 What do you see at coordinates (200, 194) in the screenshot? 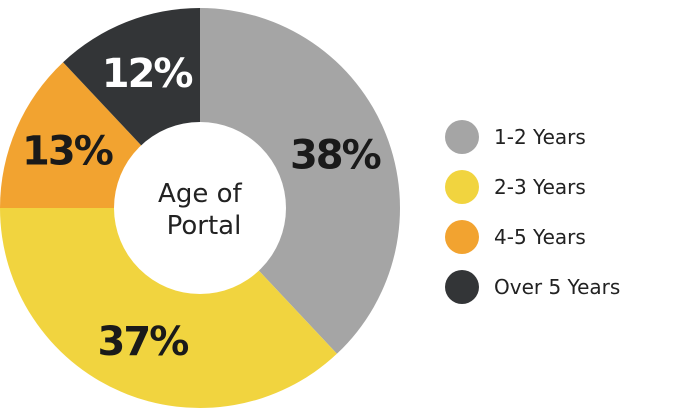
I see `center-label-line-1: Age of` at bounding box center [200, 194].